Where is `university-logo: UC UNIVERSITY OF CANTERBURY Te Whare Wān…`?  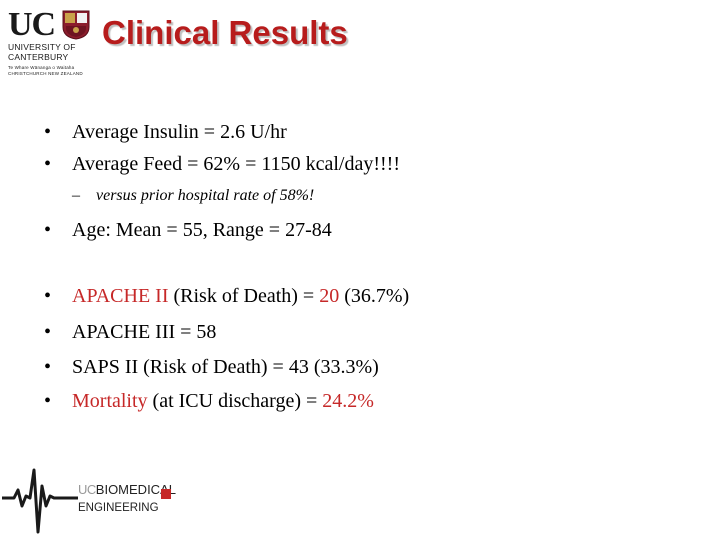 university-logo: UC UNIVERSITY OF CANTERBURY Te Whare Wān… is located at coordinates (50, 41).